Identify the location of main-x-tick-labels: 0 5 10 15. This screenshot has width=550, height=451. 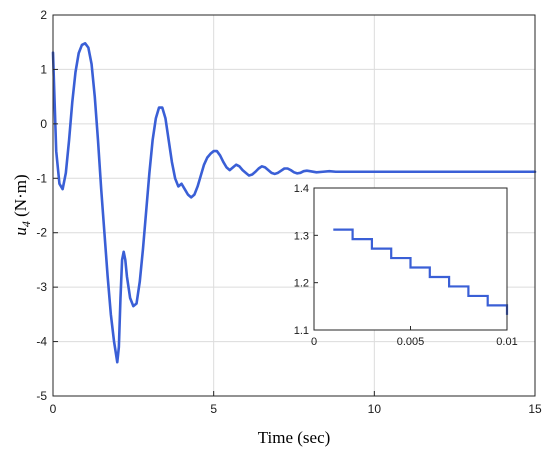
(296, 403).